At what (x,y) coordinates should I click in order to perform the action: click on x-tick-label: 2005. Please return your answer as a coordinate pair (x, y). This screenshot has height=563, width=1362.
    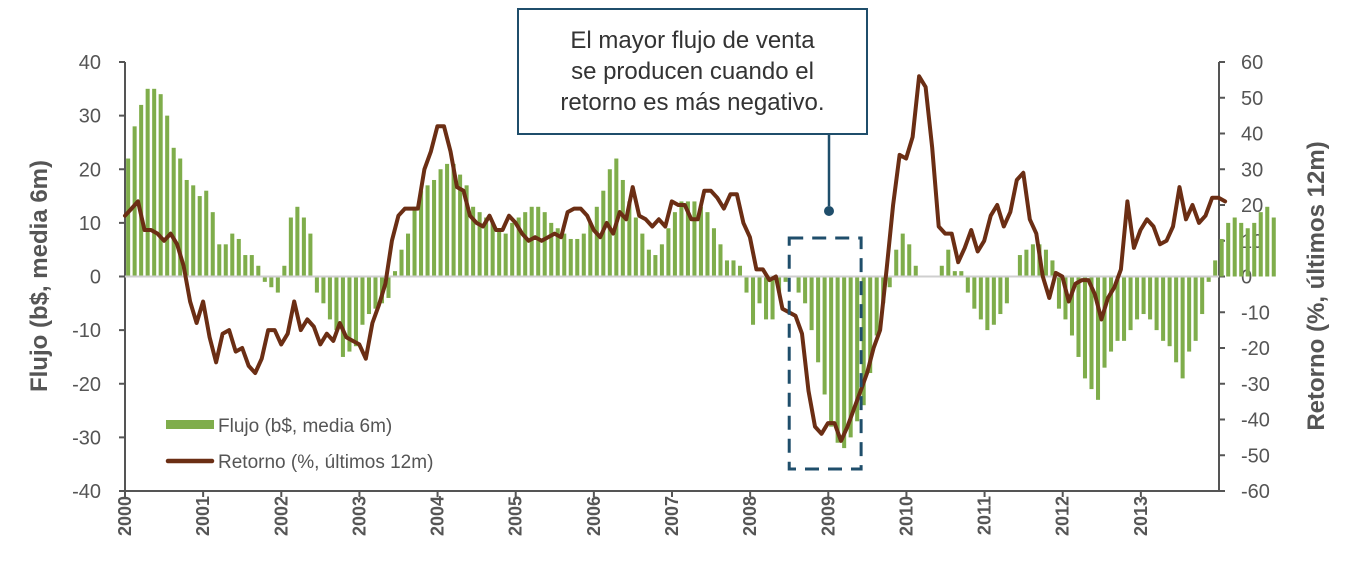
    Looking at the image, I should click on (516, 516).